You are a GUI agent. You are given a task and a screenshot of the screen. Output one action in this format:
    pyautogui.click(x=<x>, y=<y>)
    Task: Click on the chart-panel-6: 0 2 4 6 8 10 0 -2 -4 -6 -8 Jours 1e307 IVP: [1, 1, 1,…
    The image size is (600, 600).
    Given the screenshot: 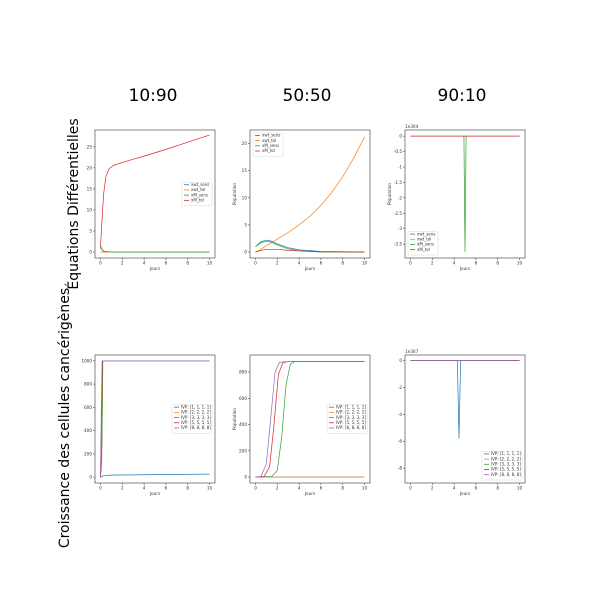 What is the action you would take?
    pyautogui.click(x=462, y=422)
    